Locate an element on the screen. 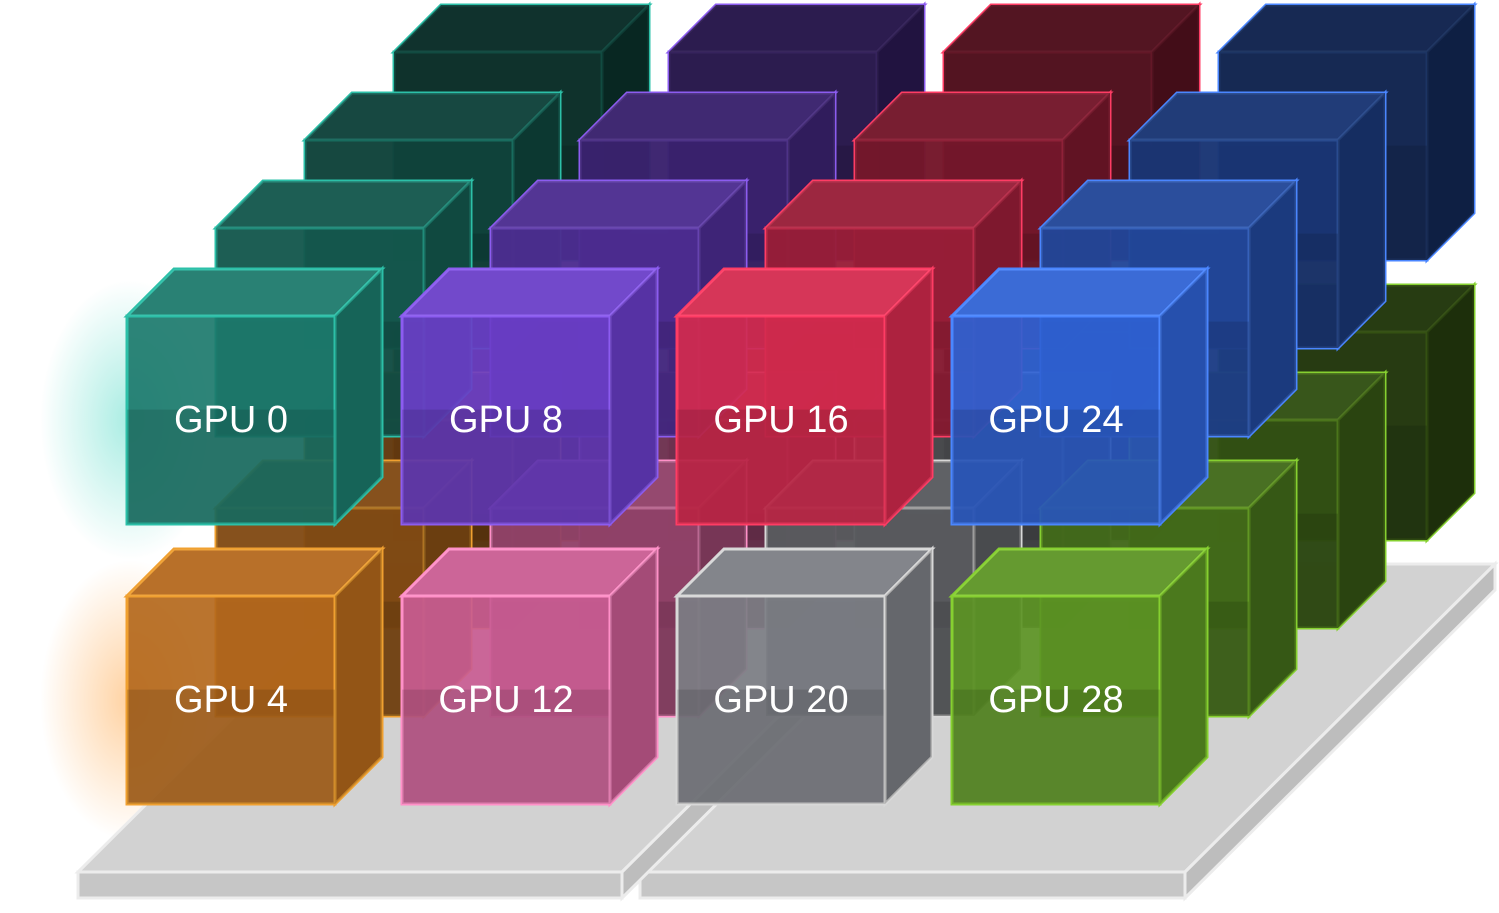 The width and height of the screenshot is (1499, 913). cube: GPU 20 is located at coordinates (804, 676).